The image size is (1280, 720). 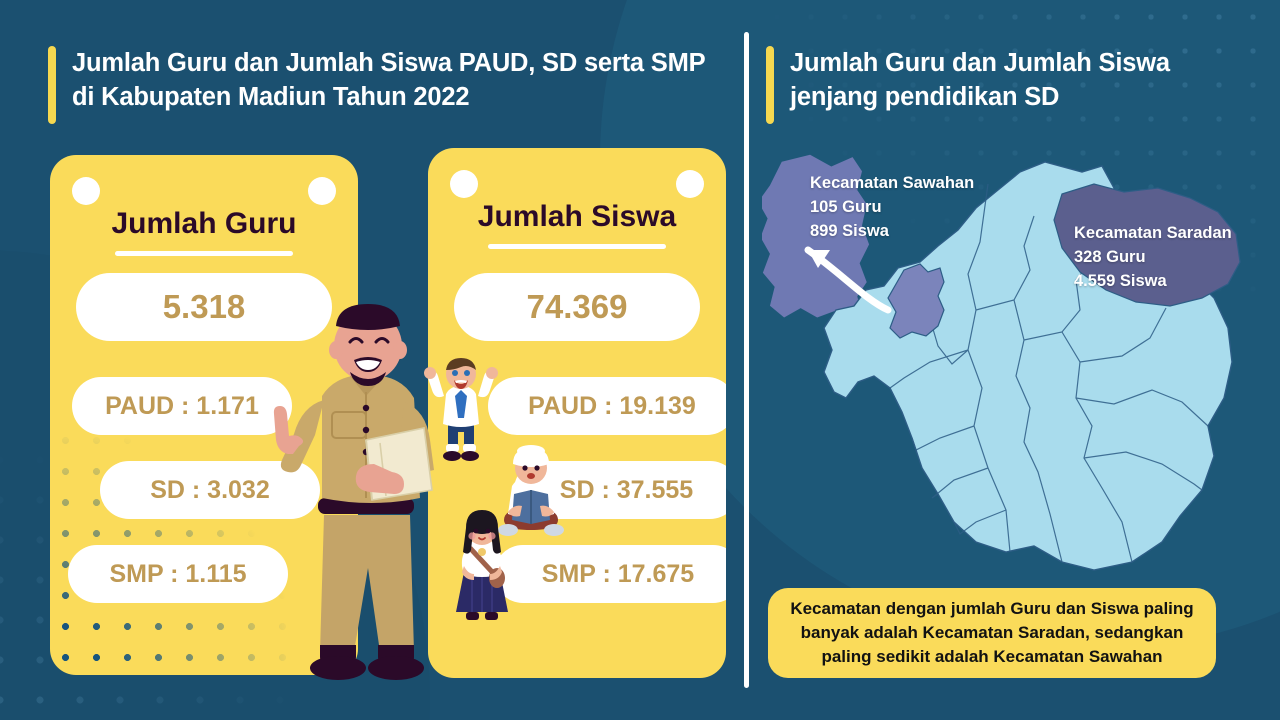 I want to click on map-region-sawahan, so click(x=916, y=301).